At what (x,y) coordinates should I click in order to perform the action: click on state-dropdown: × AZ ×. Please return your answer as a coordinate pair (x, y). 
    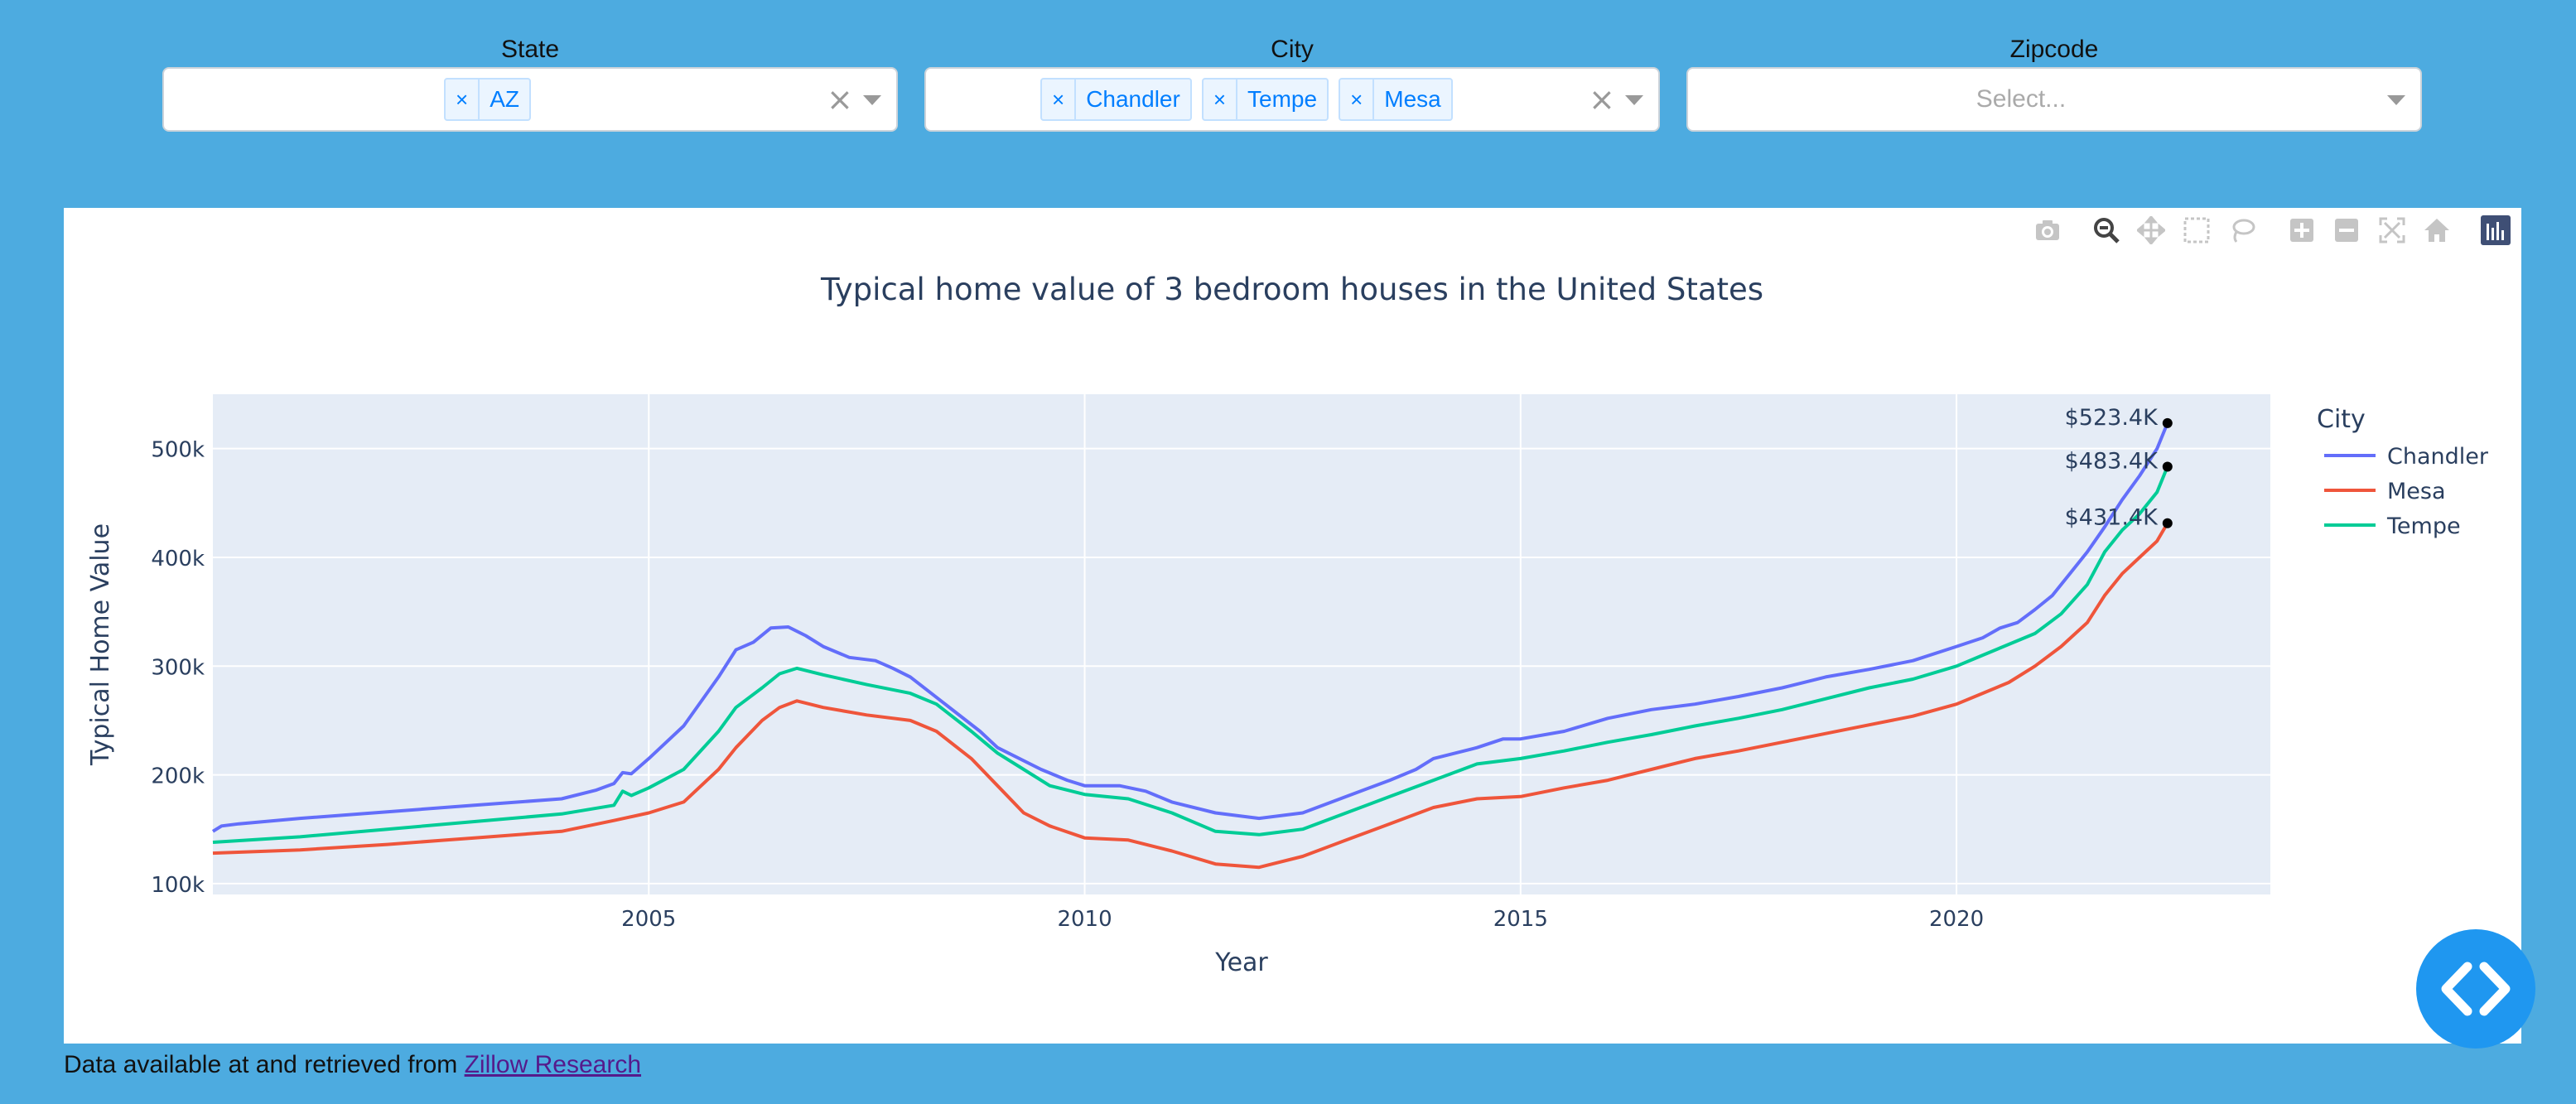
    Looking at the image, I should click on (530, 99).